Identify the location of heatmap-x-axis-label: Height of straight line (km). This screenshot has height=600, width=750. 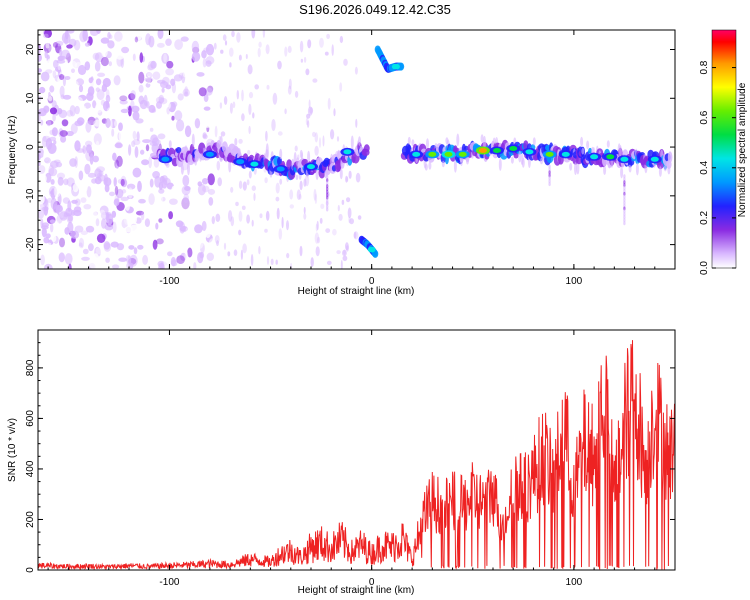
(356, 291).